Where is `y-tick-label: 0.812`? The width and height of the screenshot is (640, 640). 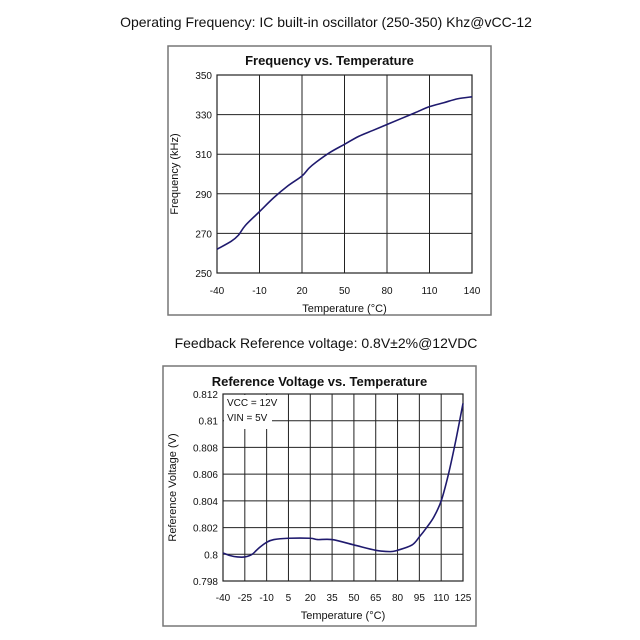 y-tick-label: 0.812 is located at coordinates (205, 395).